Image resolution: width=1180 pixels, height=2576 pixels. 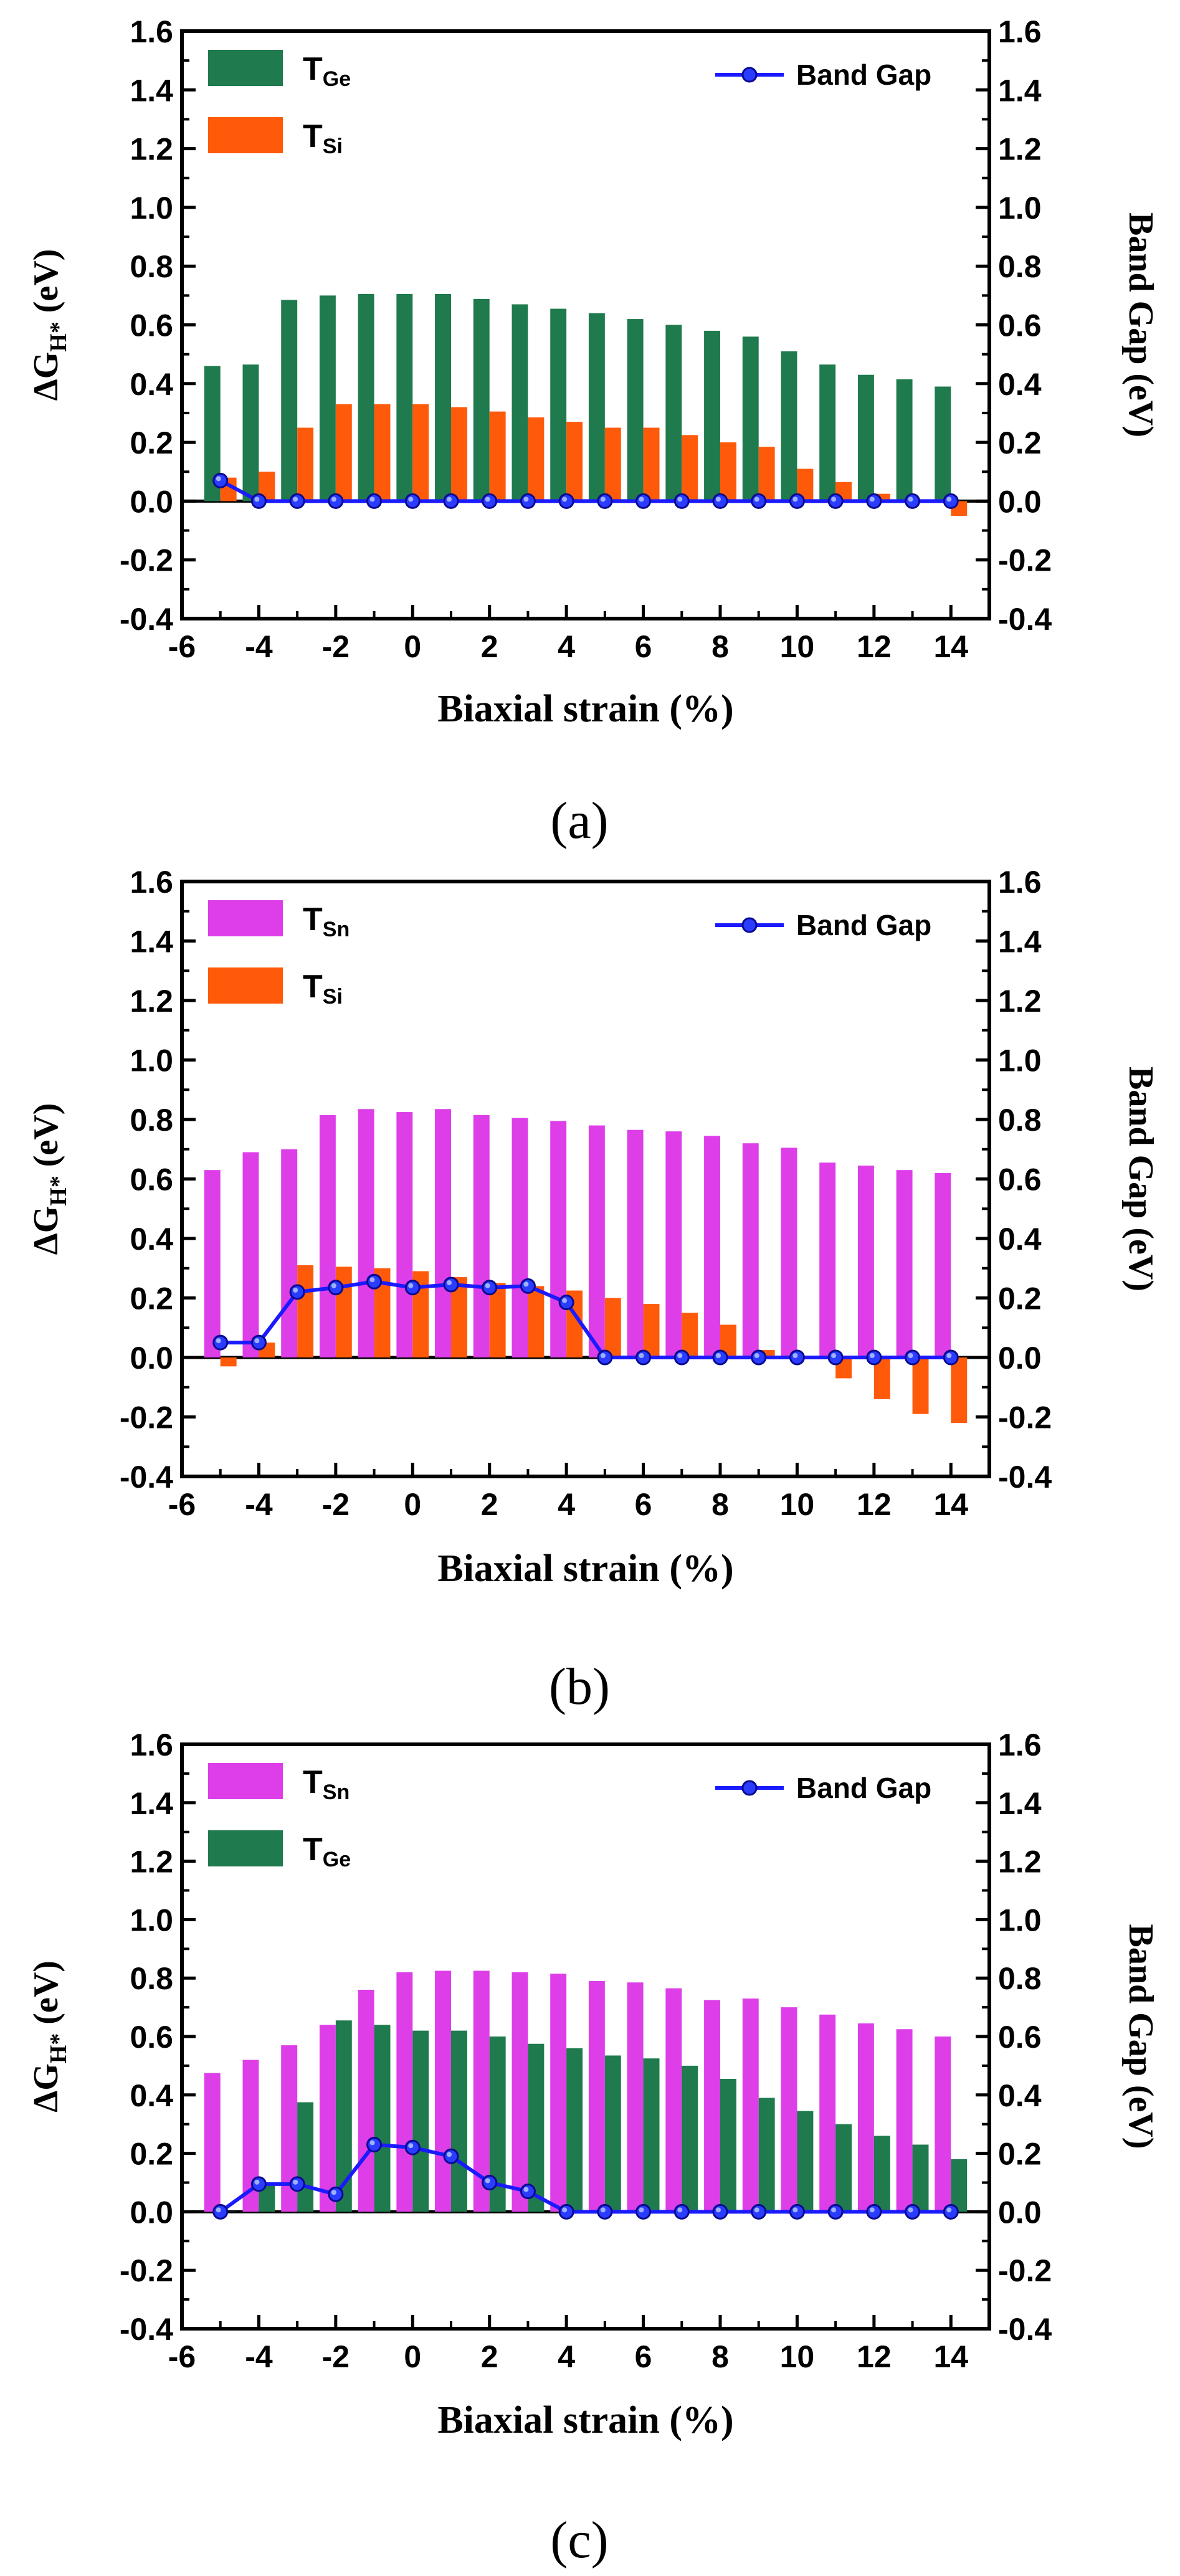 I want to click on y-axis-label-left: ΔGH* (eV), so click(x=49, y=325).